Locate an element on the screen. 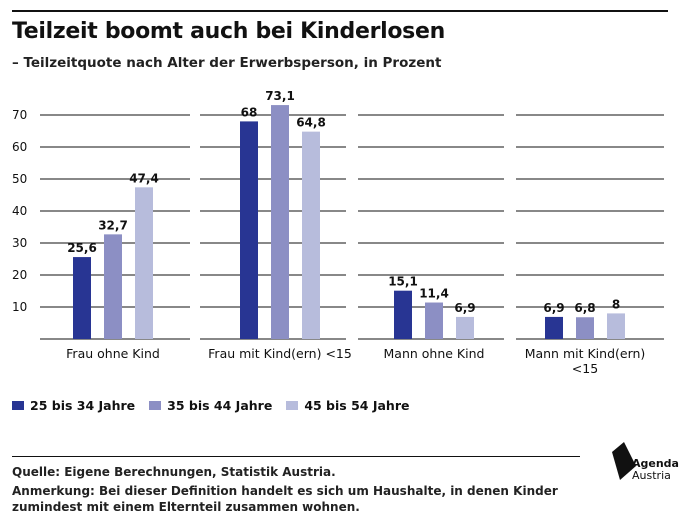  data-label: 6,8 is located at coordinates (584, 308).